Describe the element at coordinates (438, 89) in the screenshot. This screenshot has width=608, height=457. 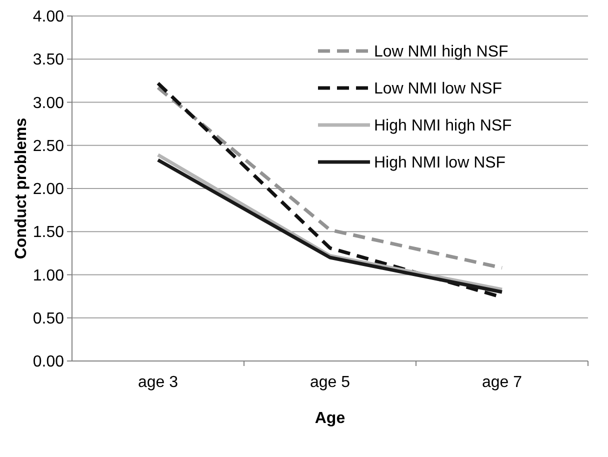
I see `legend-label: Low NMI low NSF` at that location.